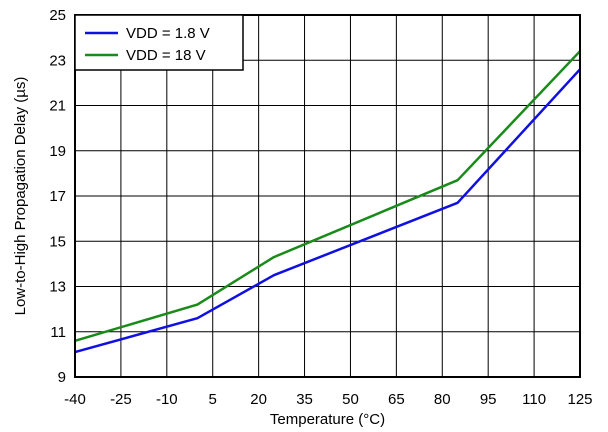 This screenshot has height=432, width=608. What do you see at coordinates (213, 399) in the screenshot?
I see `x-tick-label: 5` at bounding box center [213, 399].